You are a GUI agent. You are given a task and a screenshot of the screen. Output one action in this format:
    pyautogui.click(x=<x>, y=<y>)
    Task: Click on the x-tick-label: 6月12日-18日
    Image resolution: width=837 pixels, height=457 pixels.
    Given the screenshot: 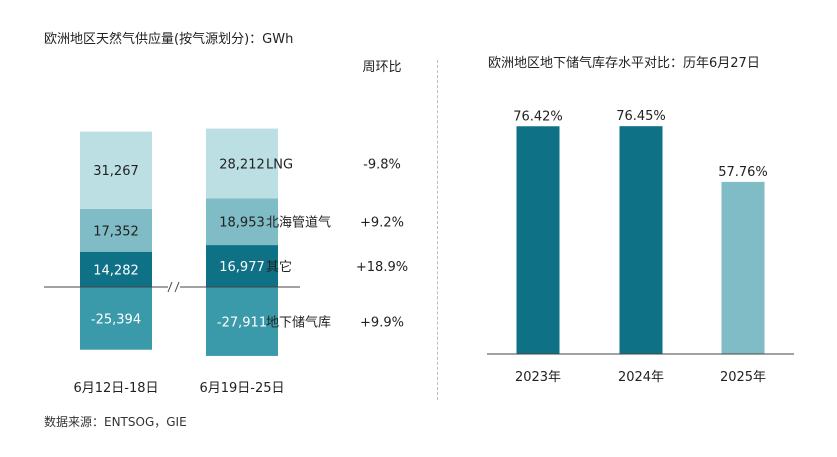 What is the action you would take?
    pyautogui.click(x=115, y=388)
    